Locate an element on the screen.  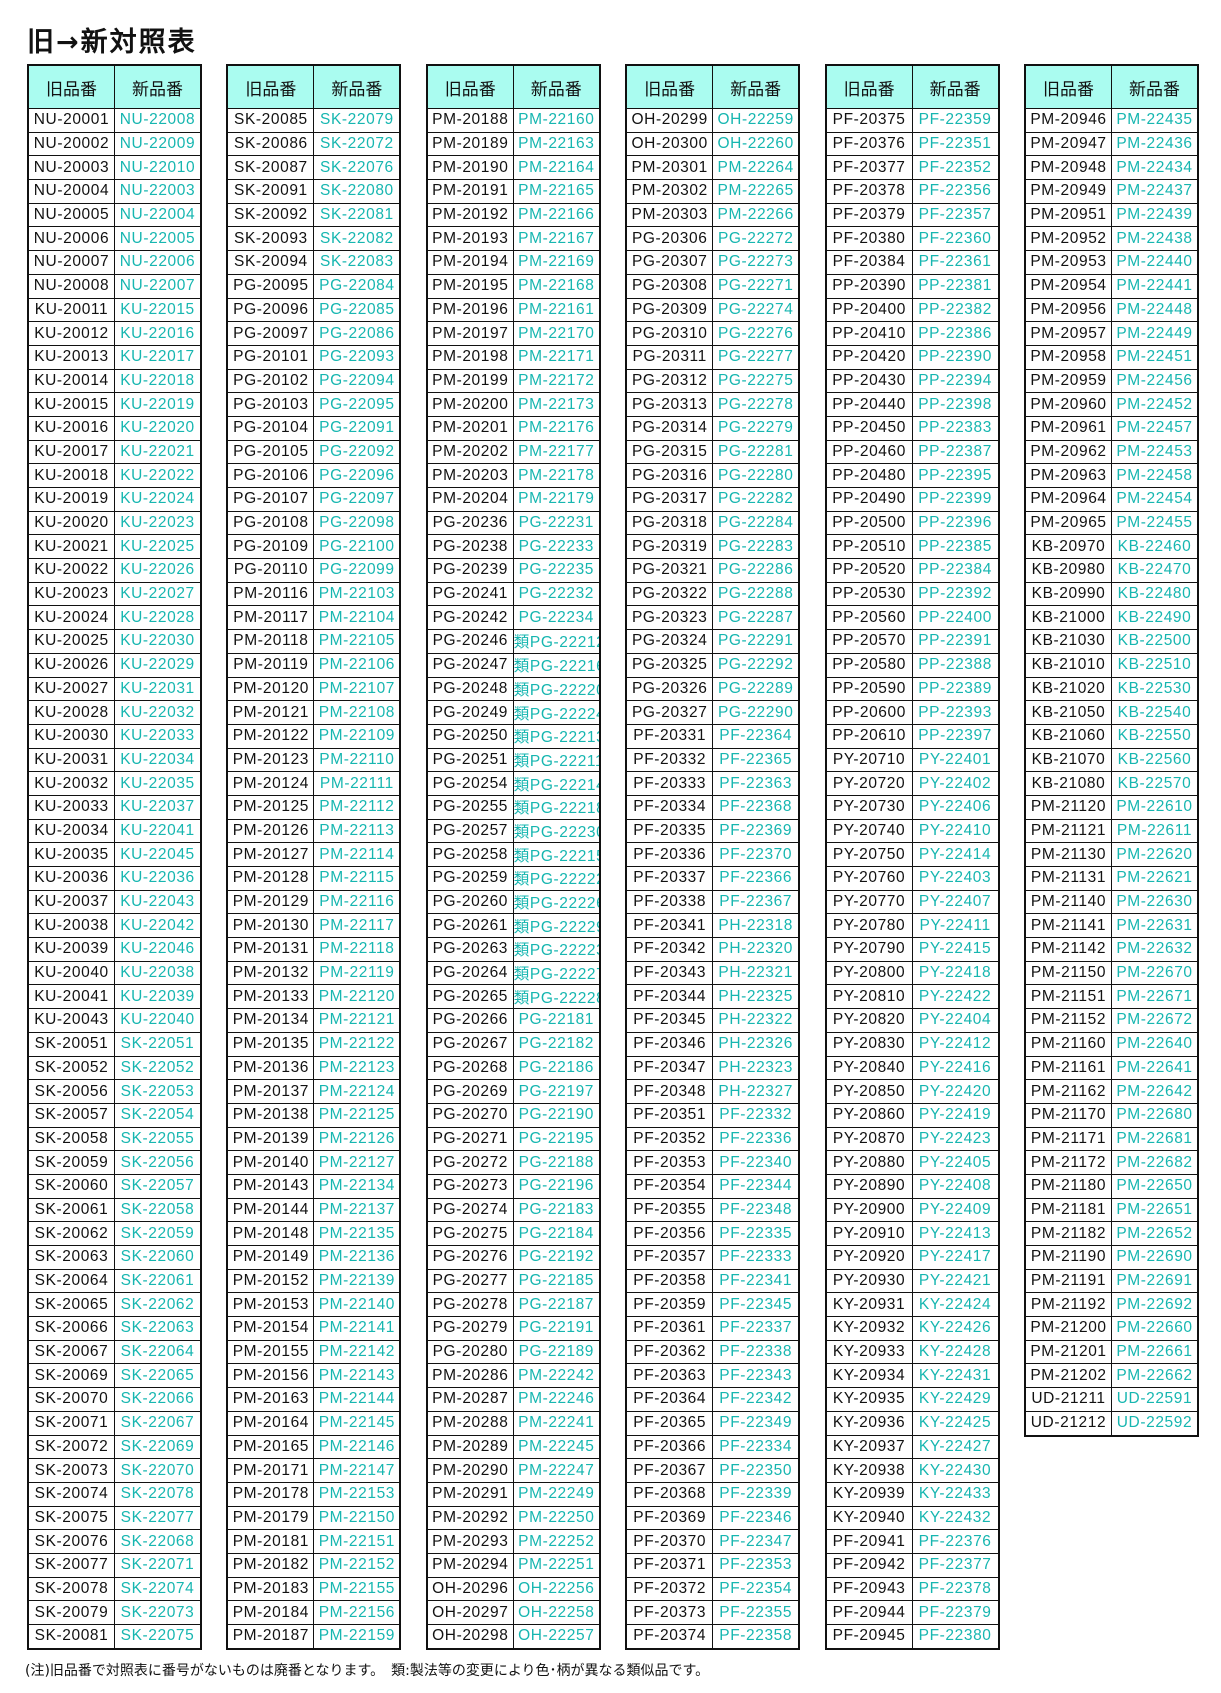
new-number-cell: PM-22640 is located at coordinates (1155, 1044).